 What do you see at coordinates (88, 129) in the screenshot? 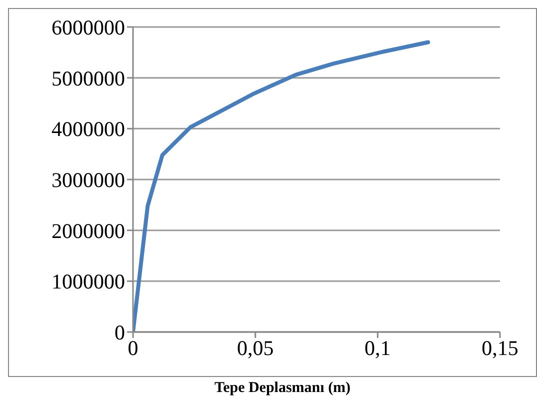
I see `y-tick-label: 4000000` at bounding box center [88, 129].